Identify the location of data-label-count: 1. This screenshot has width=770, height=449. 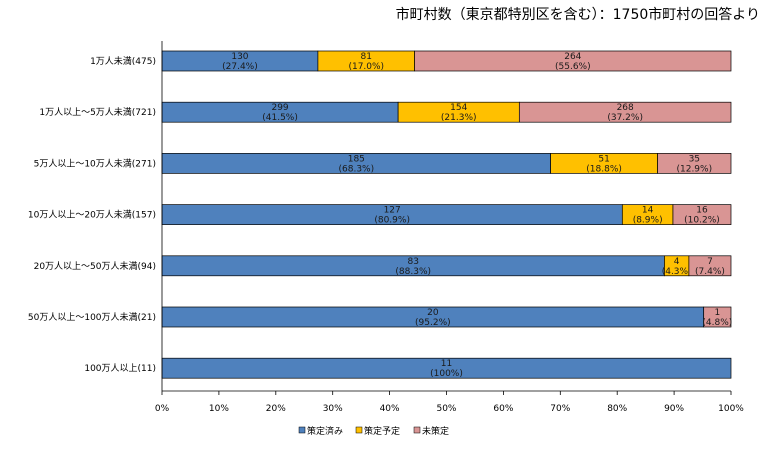
(717, 313).